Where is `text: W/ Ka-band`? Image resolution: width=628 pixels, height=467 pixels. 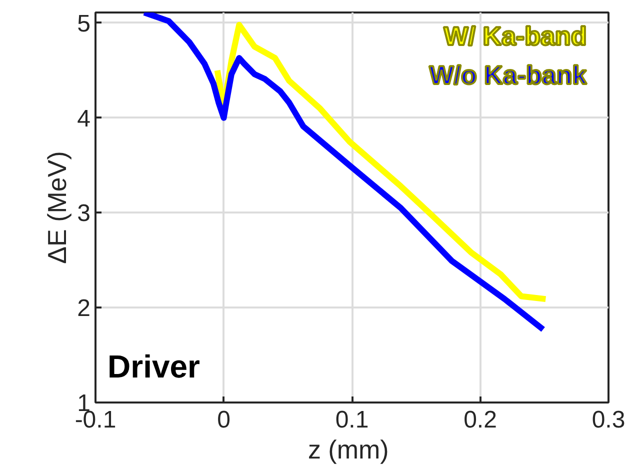 text: W/ Ka-band is located at coordinates (515, 35).